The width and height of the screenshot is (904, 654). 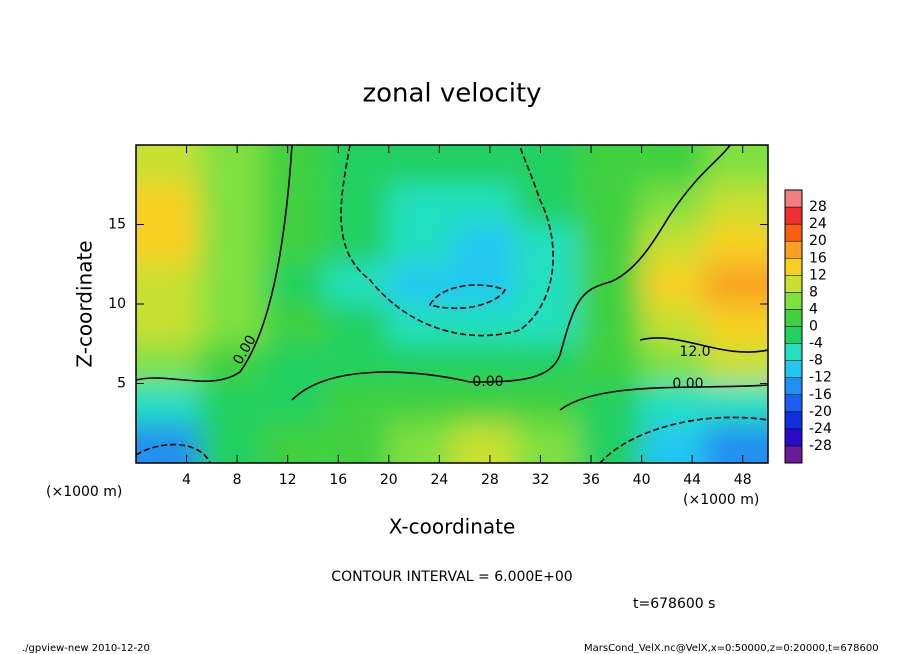 What do you see at coordinates (117, 225) in the screenshot?
I see `y-tick-label: 15` at bounding box center [117, 225].